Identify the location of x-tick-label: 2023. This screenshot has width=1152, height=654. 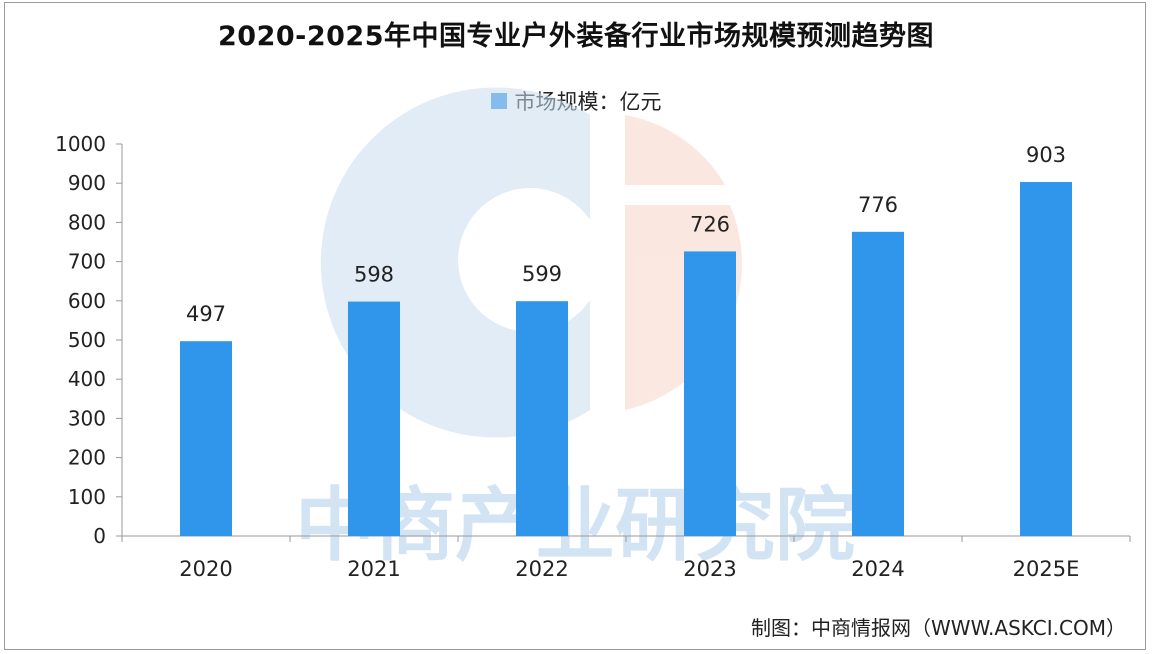
(709, 569).